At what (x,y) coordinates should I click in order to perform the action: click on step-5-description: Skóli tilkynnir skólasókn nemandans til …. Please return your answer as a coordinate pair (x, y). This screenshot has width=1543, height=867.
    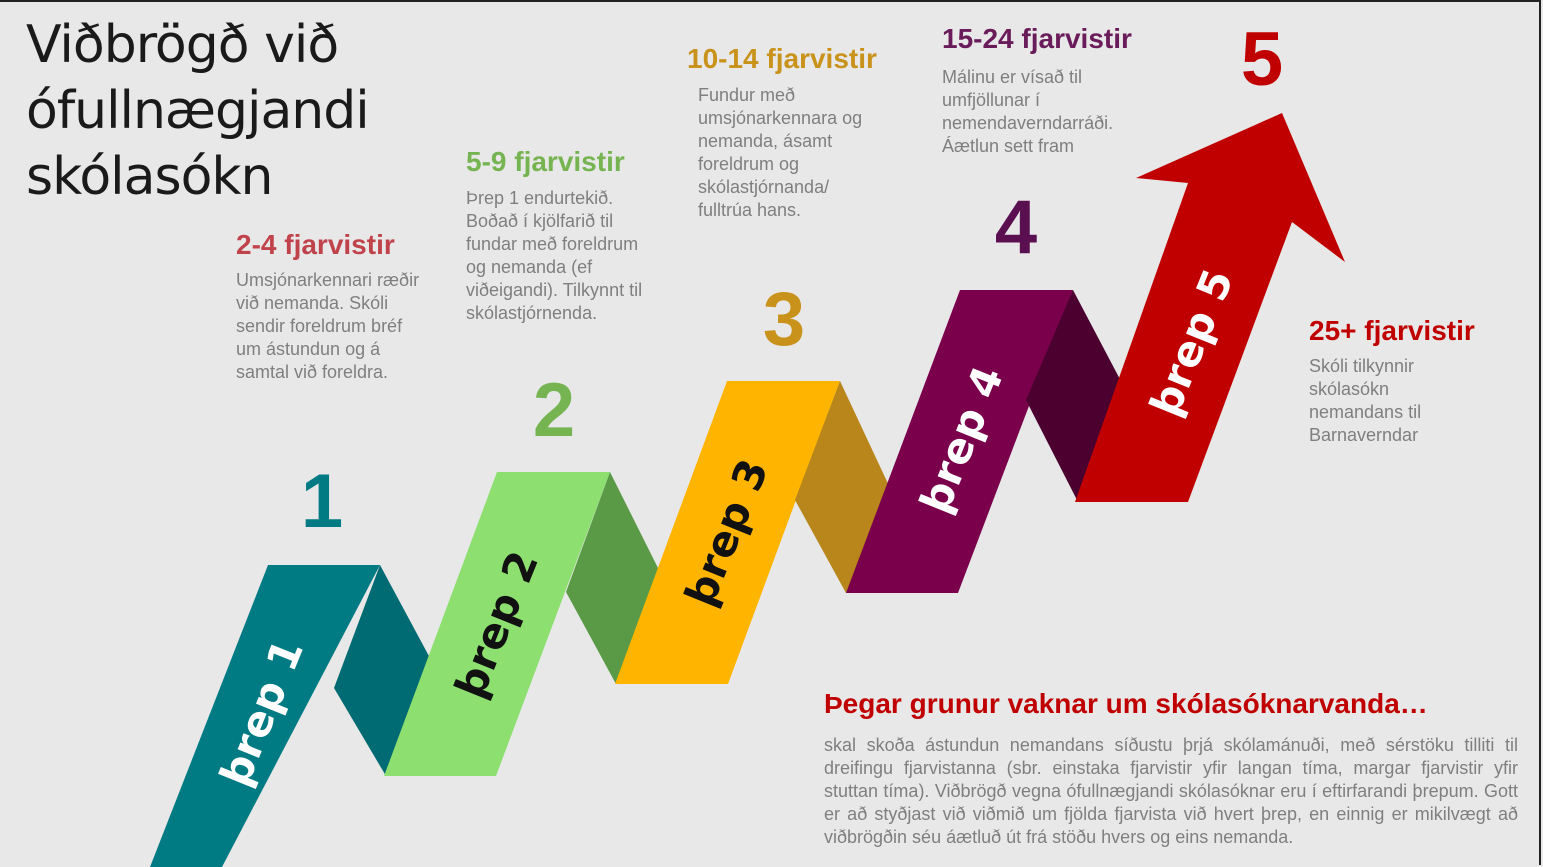
    Looking at the image, I should click on (1365, 400).